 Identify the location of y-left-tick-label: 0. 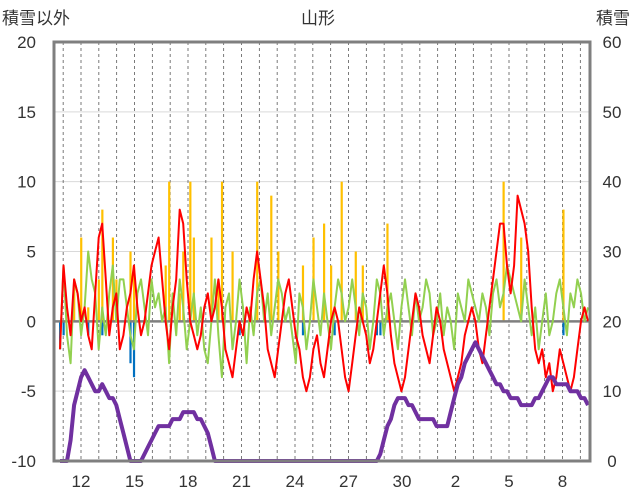
(31, 321).